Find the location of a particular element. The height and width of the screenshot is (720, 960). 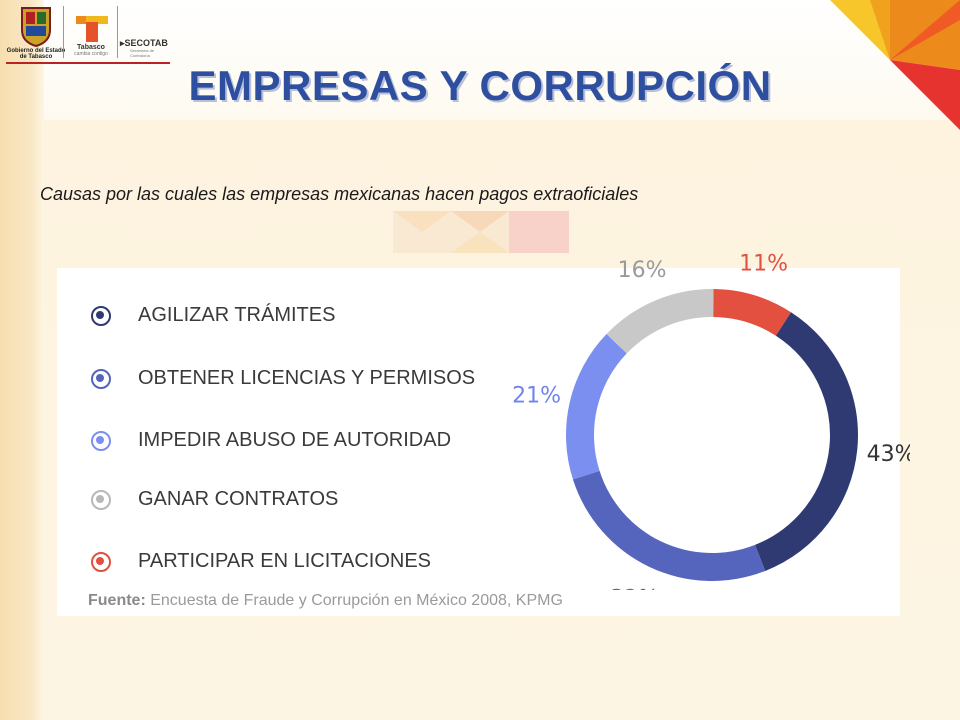

chevron-right-icon: ▸ is located at coordinates (122, 43).